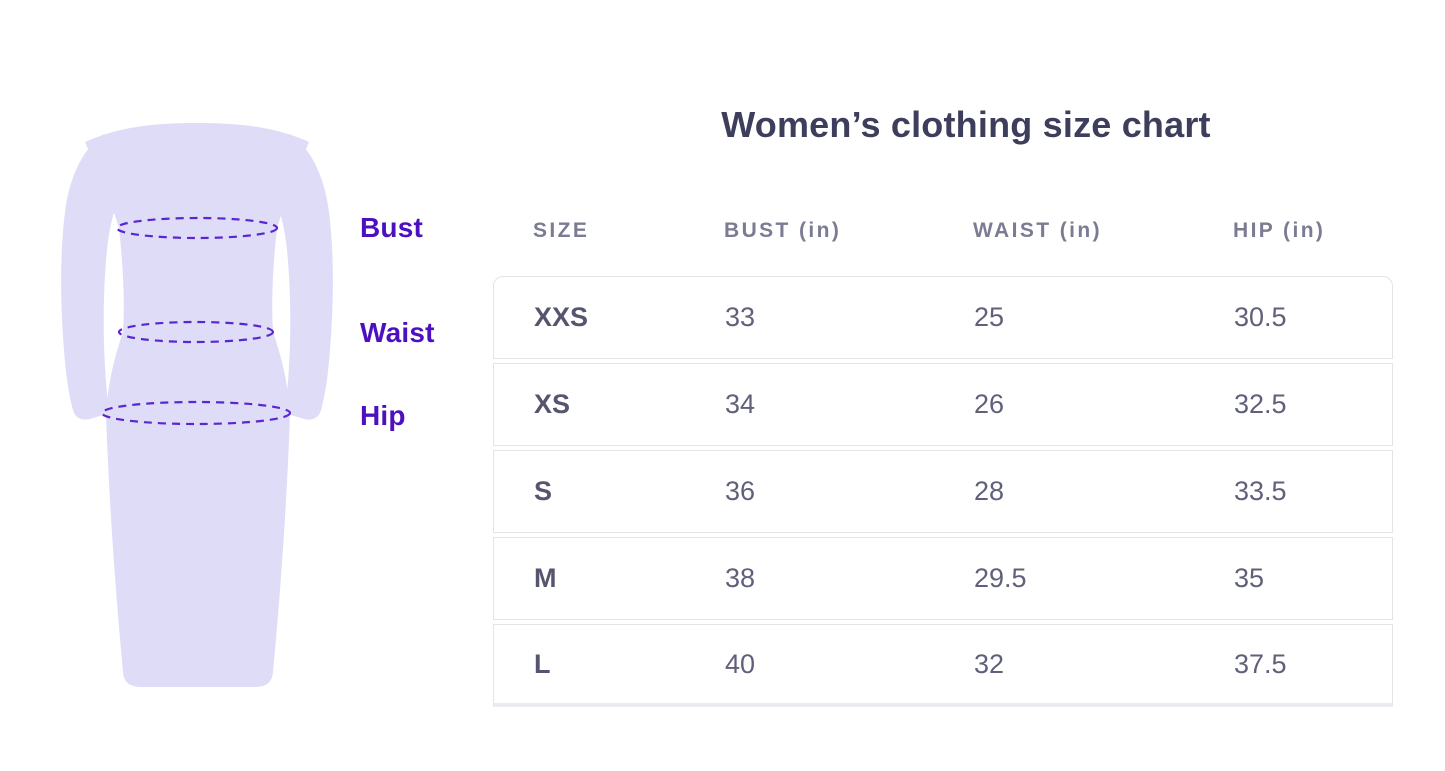  Describe the element at coordinates (542, 663) in the screenshot. I see `size-cell: L` at that location.